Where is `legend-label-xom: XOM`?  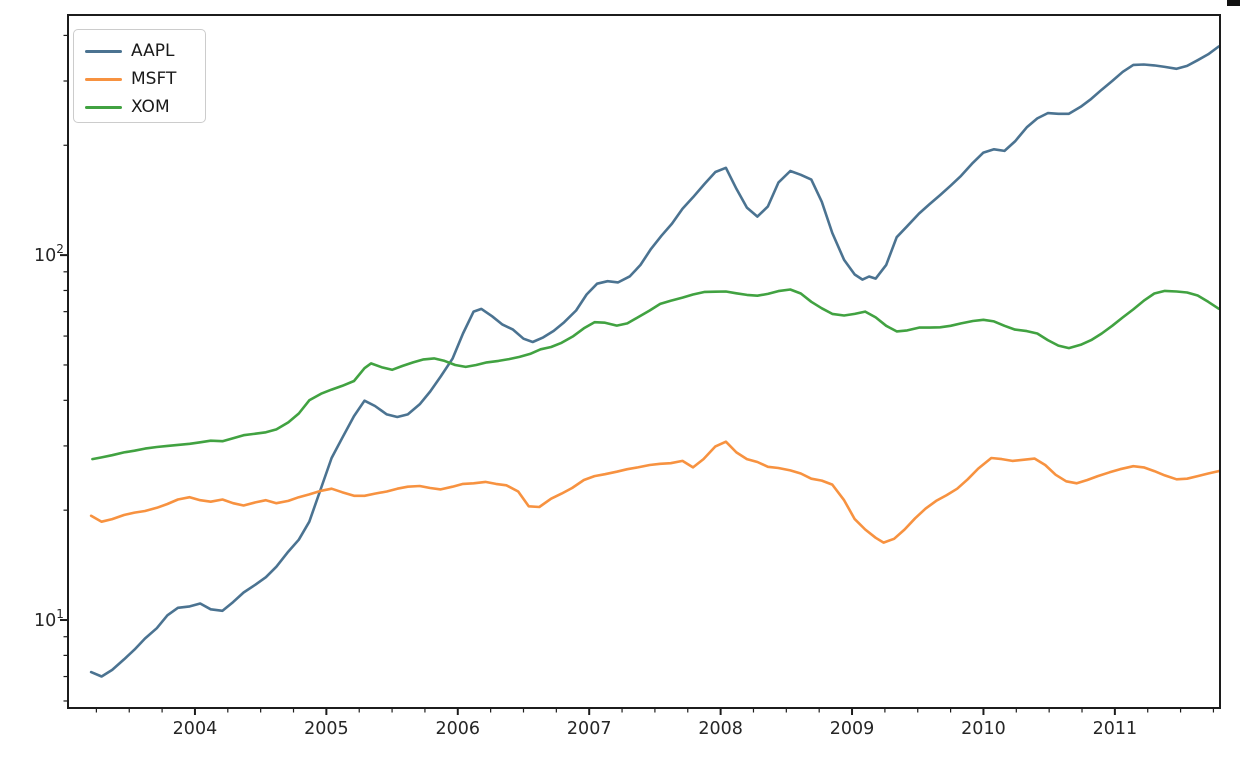
legend-label-xom: XOM is located at coordinates (150, 107).